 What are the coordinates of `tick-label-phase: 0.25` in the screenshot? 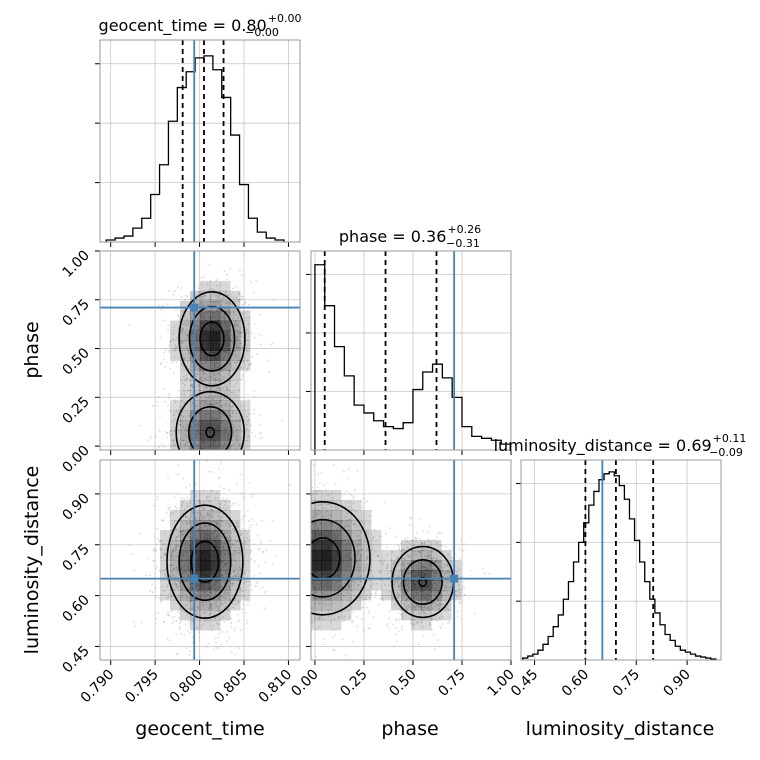 It's located at (353, 683).